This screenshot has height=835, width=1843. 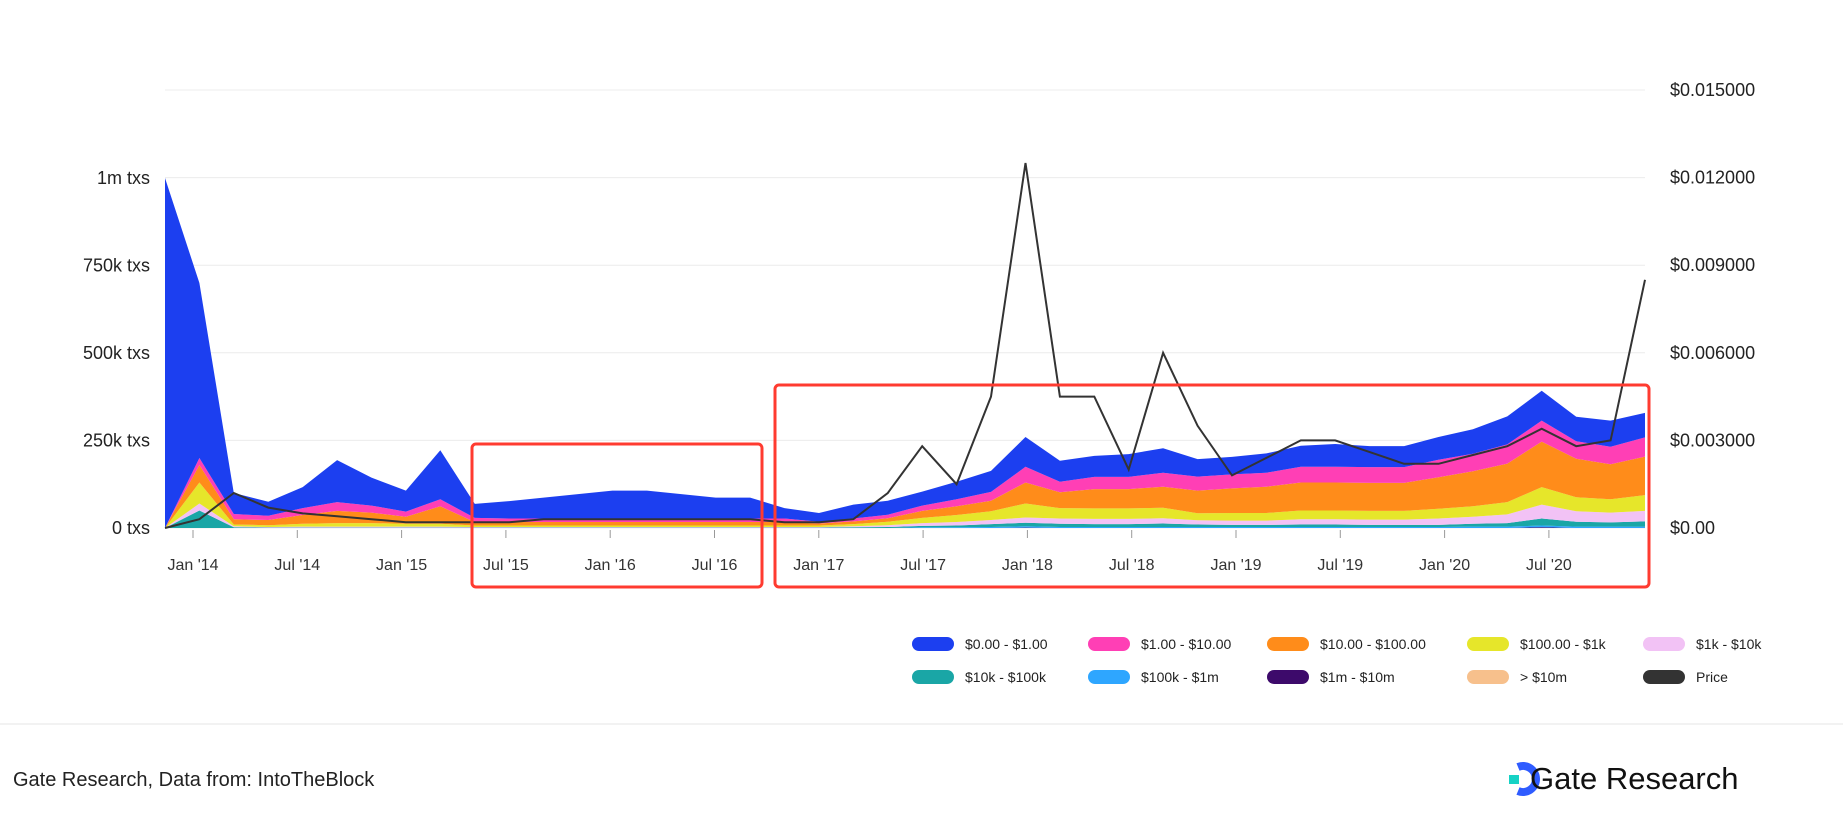 I want to click on x-tick-label: Jul '17, so click(x=923, y=565).